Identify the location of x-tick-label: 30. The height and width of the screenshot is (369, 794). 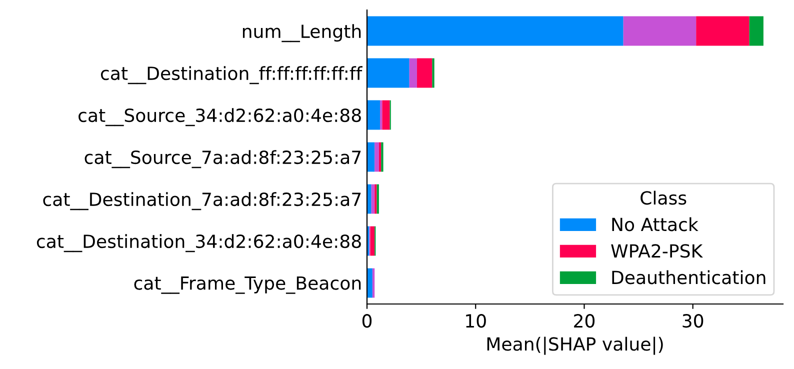
(693, 321).